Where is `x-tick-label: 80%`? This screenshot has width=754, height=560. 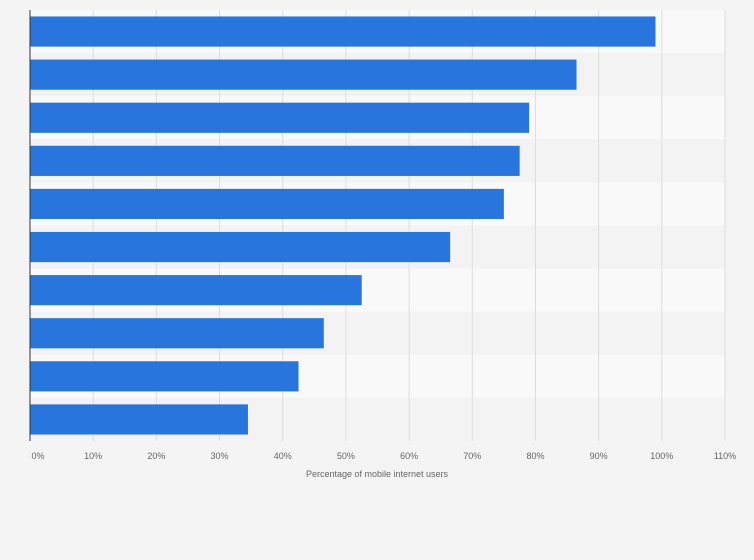 x-tick-label: 80% is located at coordinates (535, 456).